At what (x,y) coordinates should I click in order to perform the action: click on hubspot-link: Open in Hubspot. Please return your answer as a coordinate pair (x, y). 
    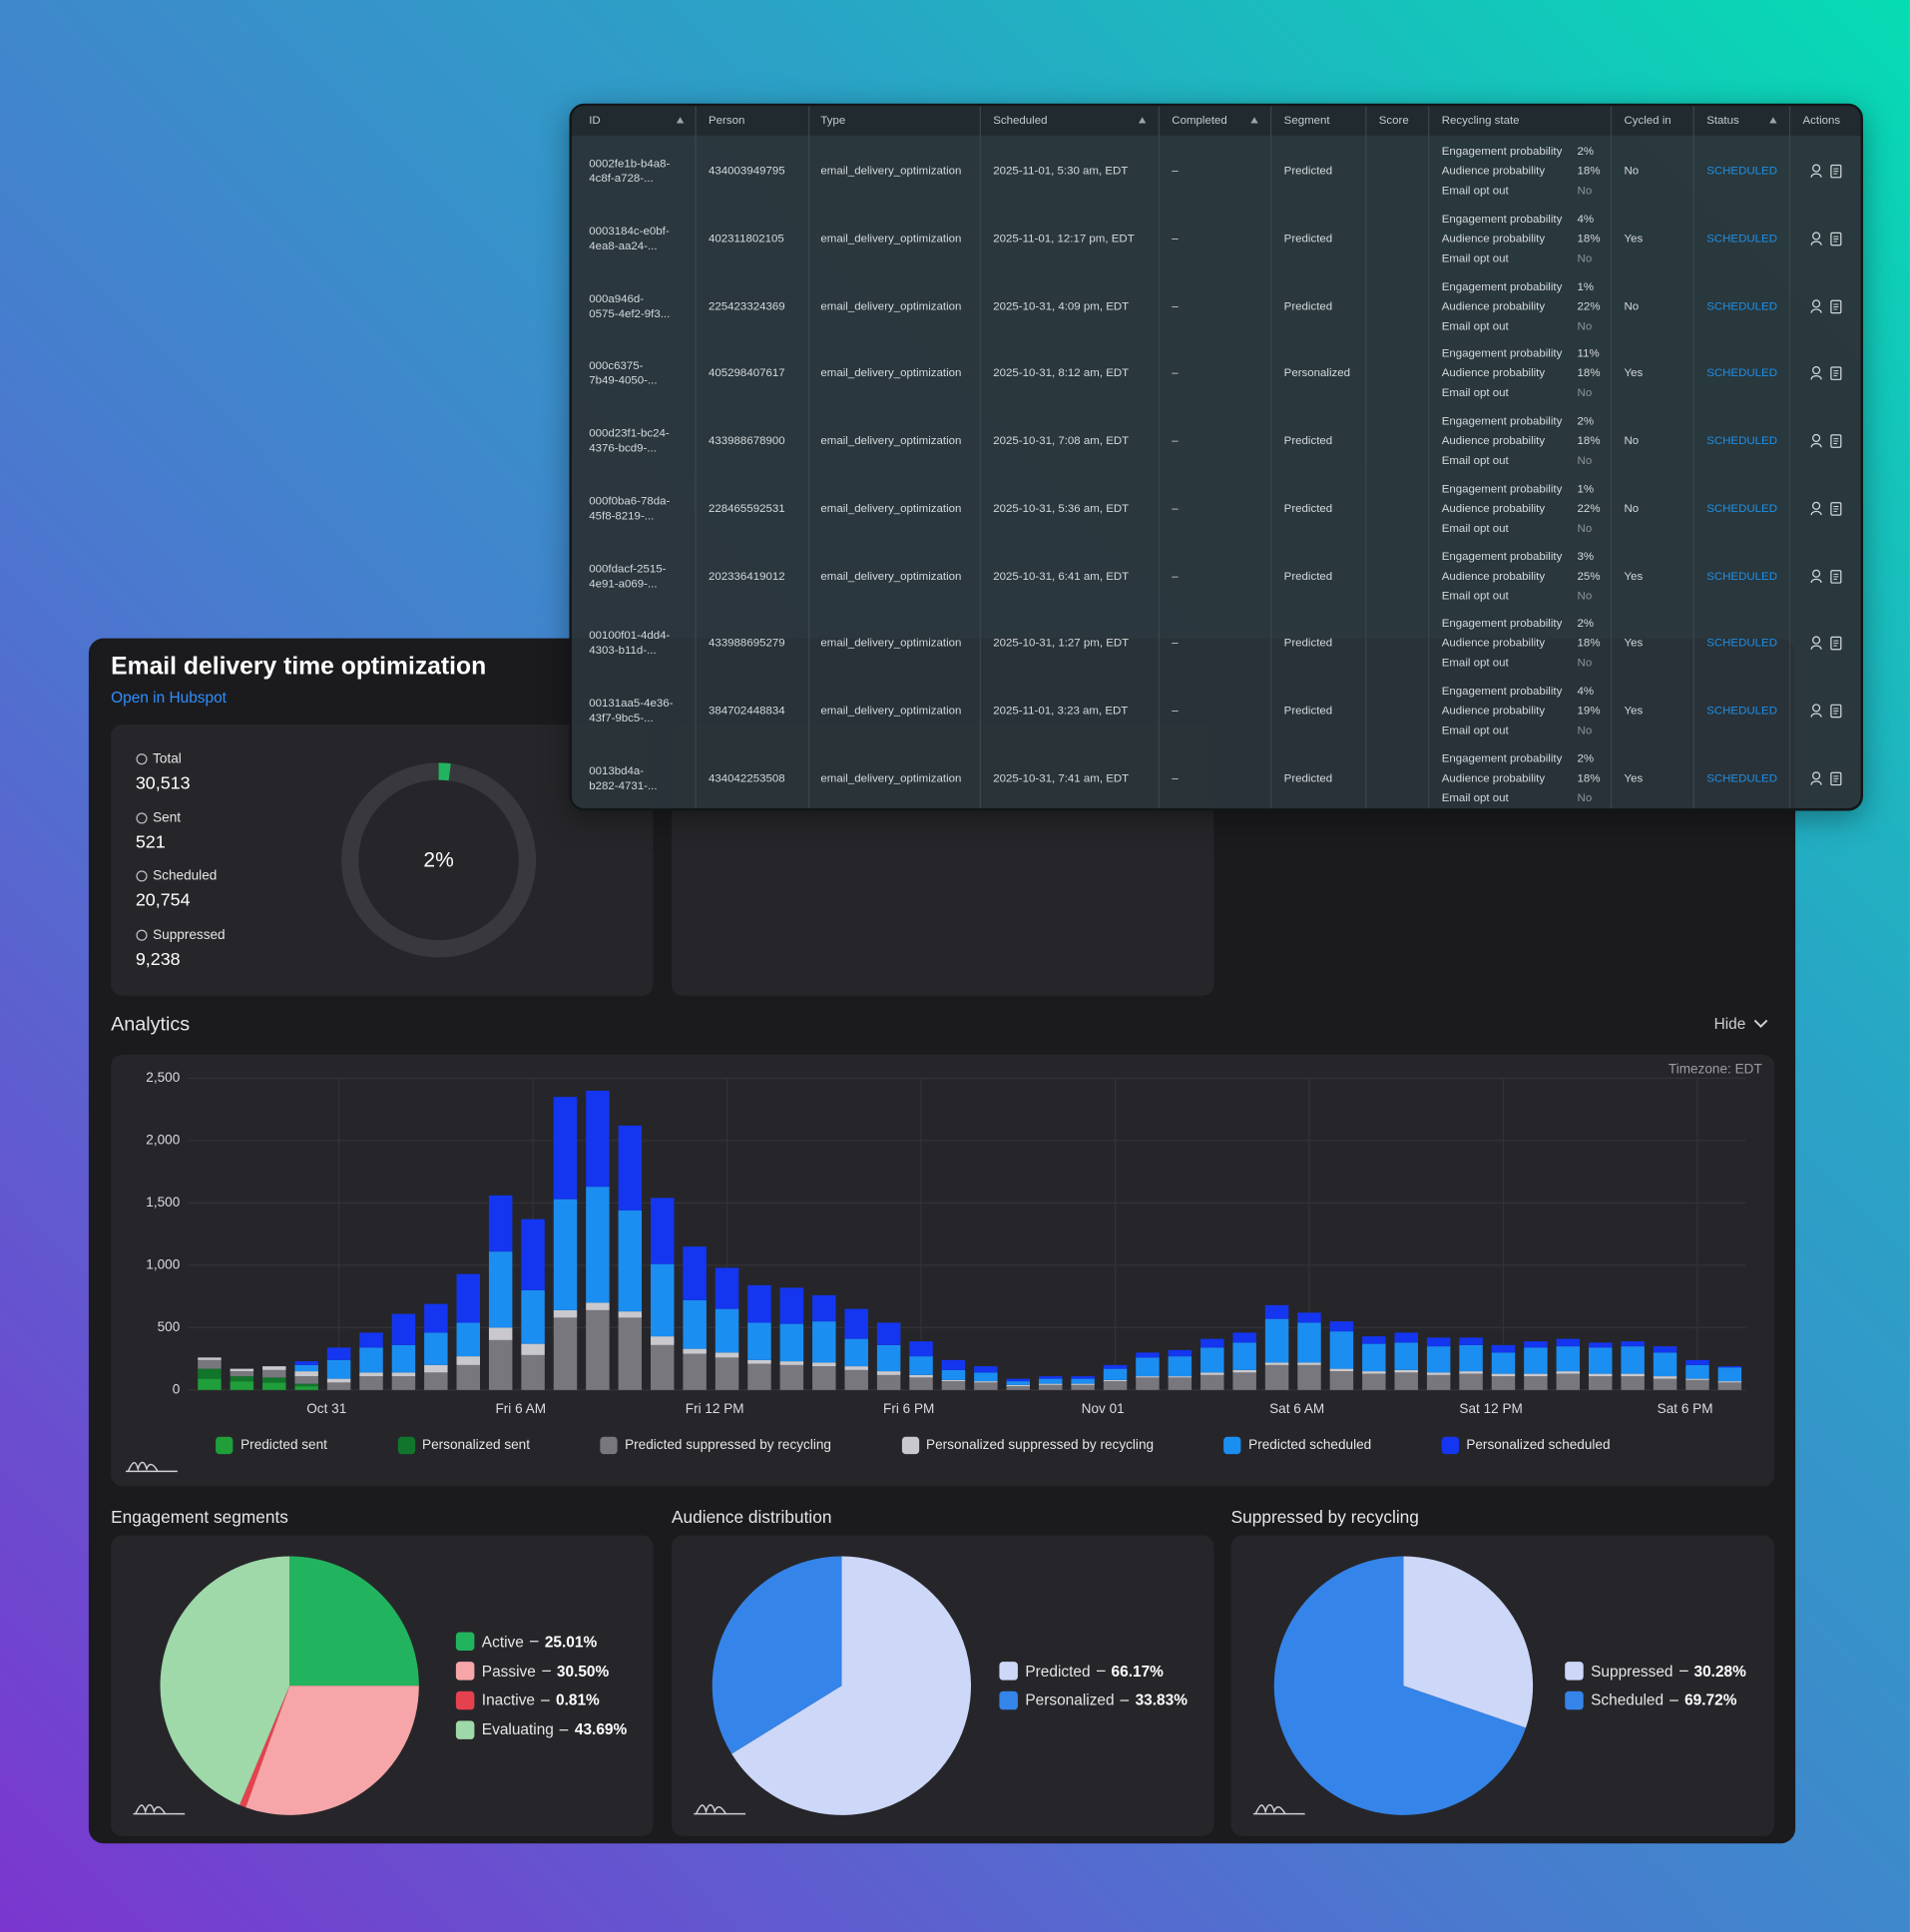
    Looking at the image, I should click on (169, 698).